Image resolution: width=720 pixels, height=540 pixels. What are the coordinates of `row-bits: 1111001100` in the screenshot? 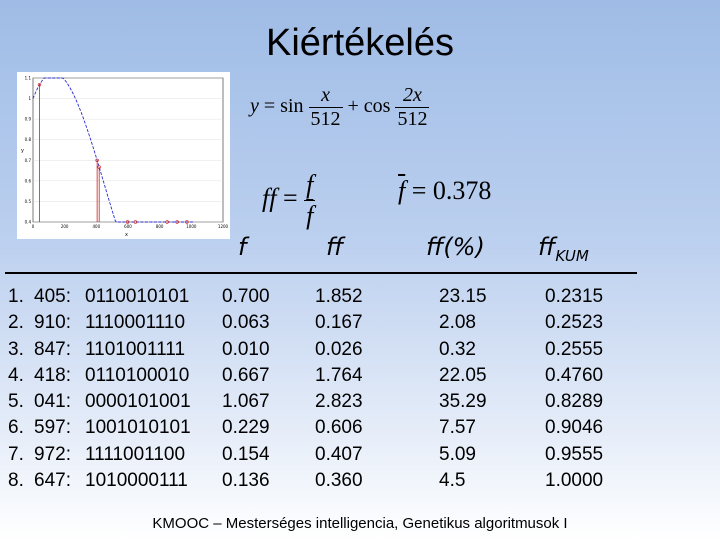 It's located at (135, 454).